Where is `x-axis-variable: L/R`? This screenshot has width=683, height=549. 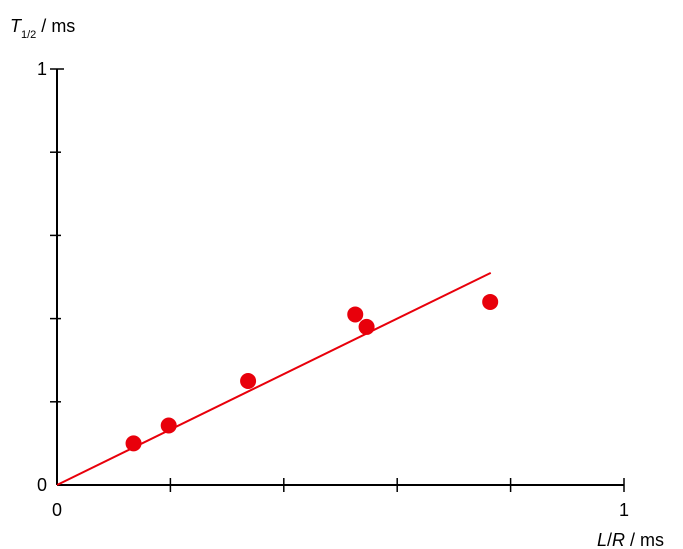 x-axis-variable: L/R is located at coordinates (611, 539).